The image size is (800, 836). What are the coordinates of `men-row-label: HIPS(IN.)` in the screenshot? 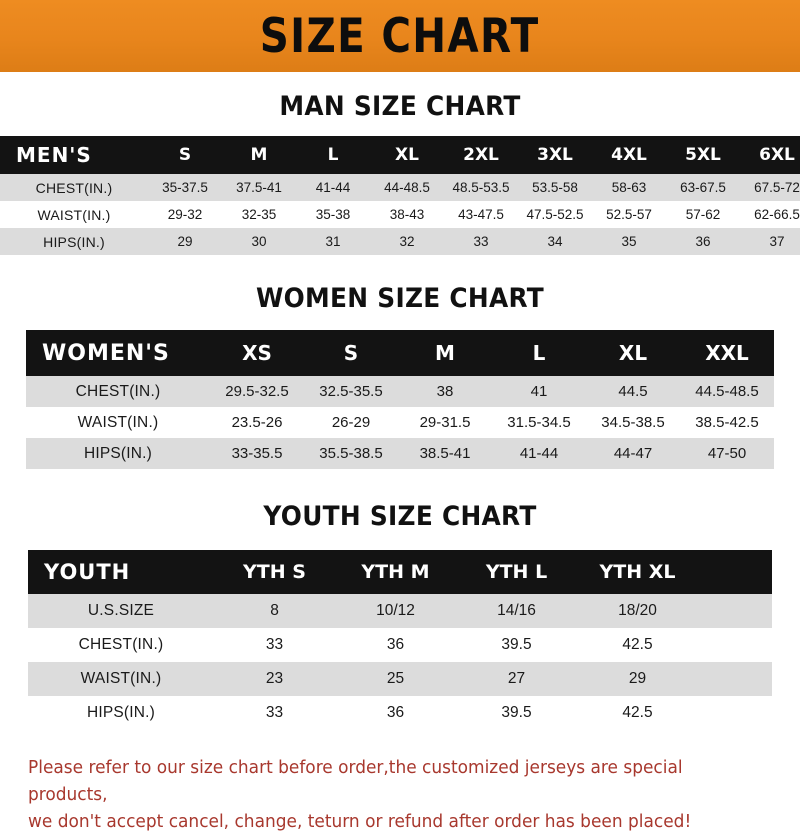 It's located at (74, 241).